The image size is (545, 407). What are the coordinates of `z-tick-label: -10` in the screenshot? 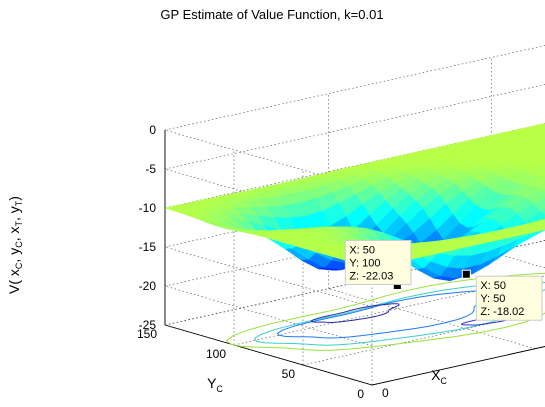 It's located at (148, 208).